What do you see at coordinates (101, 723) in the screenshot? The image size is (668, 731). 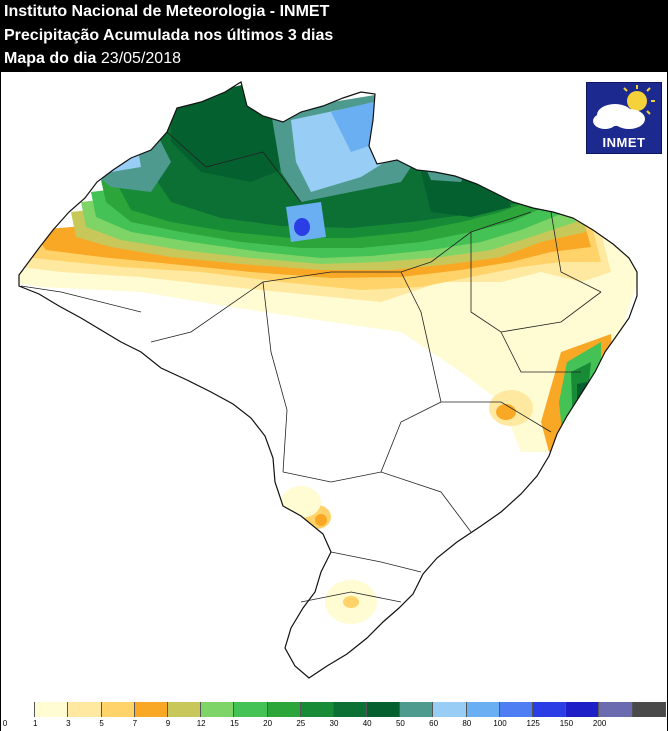 I see `legend-label: 5` at bounding box center [101, 723].